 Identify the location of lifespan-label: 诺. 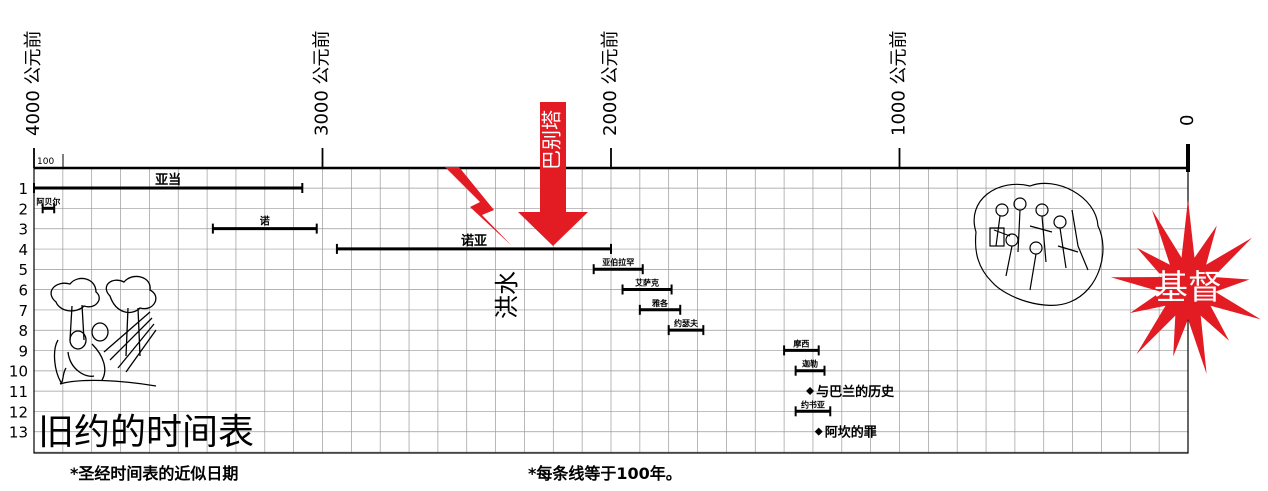
(265, 221).